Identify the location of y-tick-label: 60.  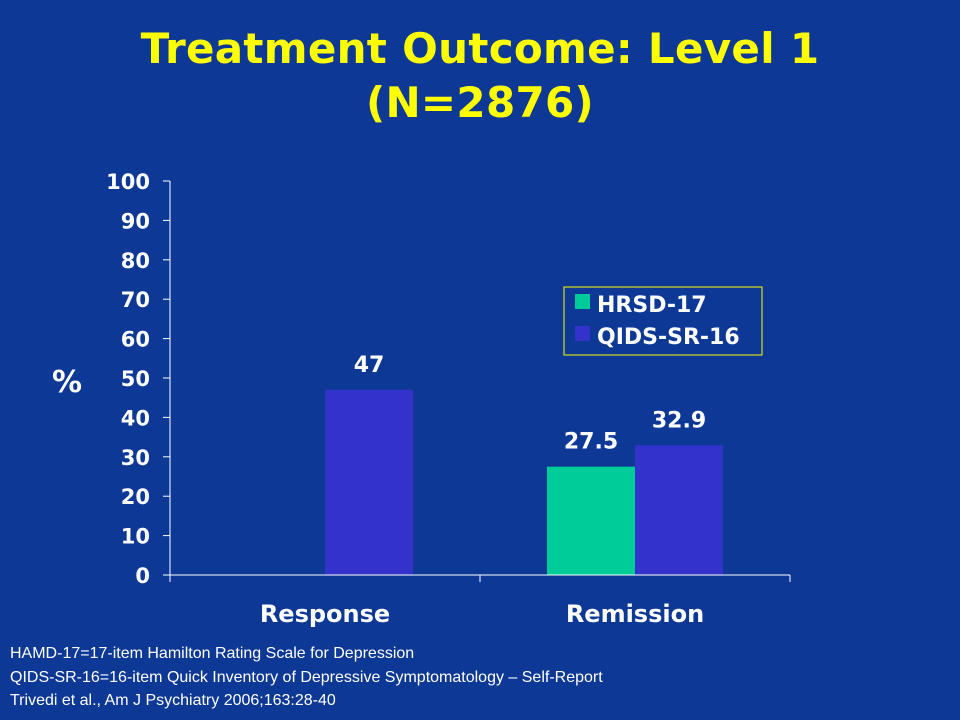
(135, 340).